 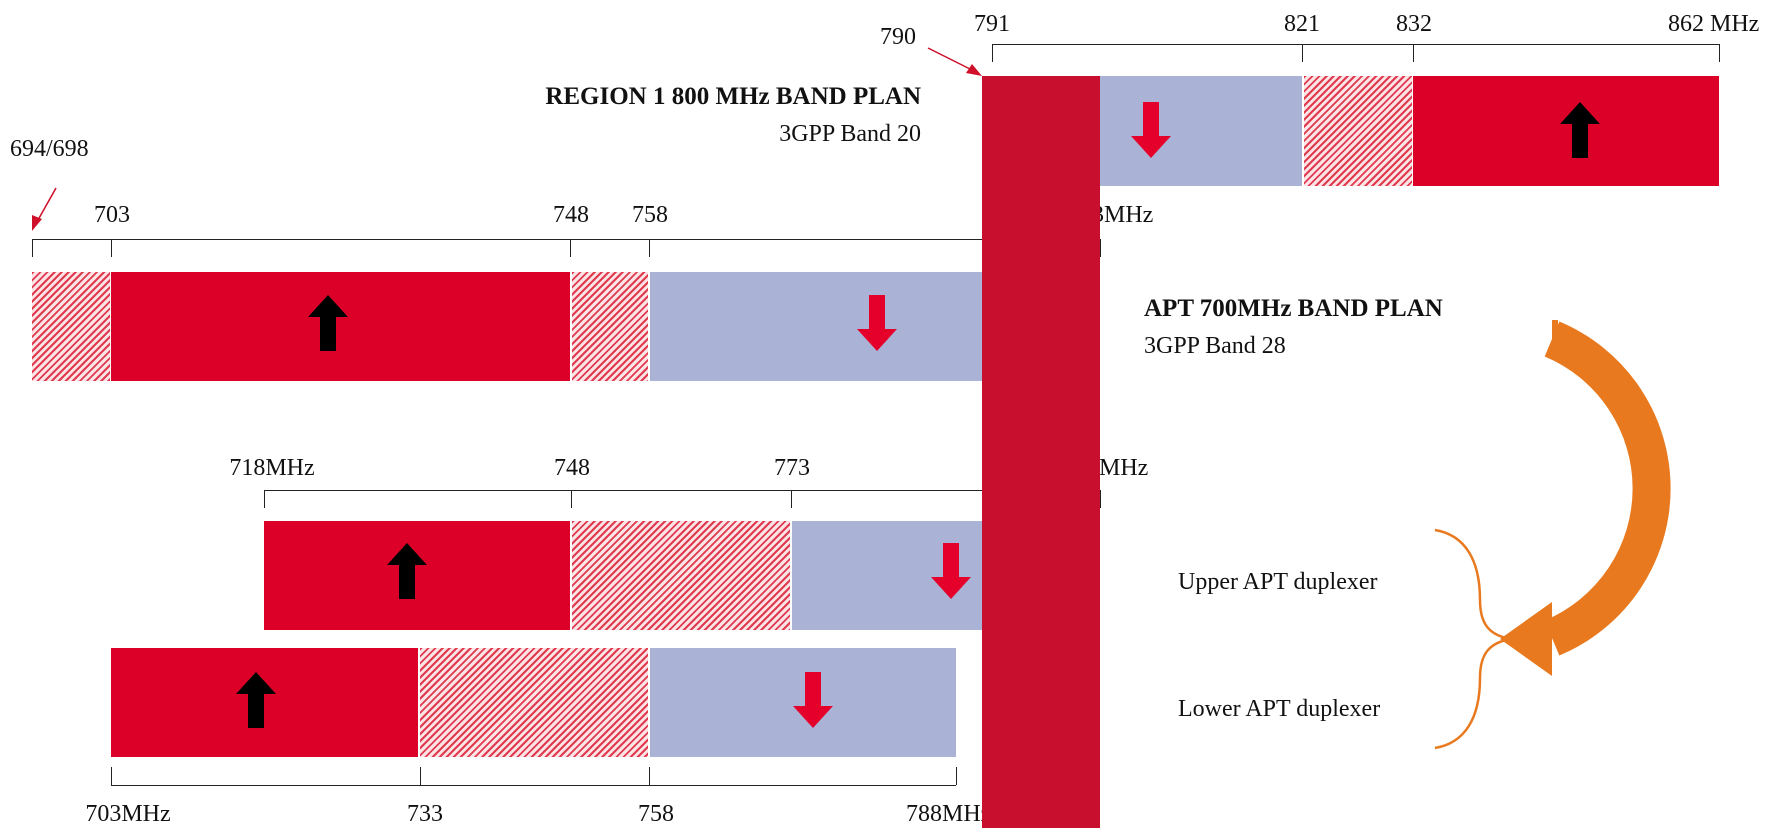 I want to click on region1-guard-block, so click(x=1358, y=131).